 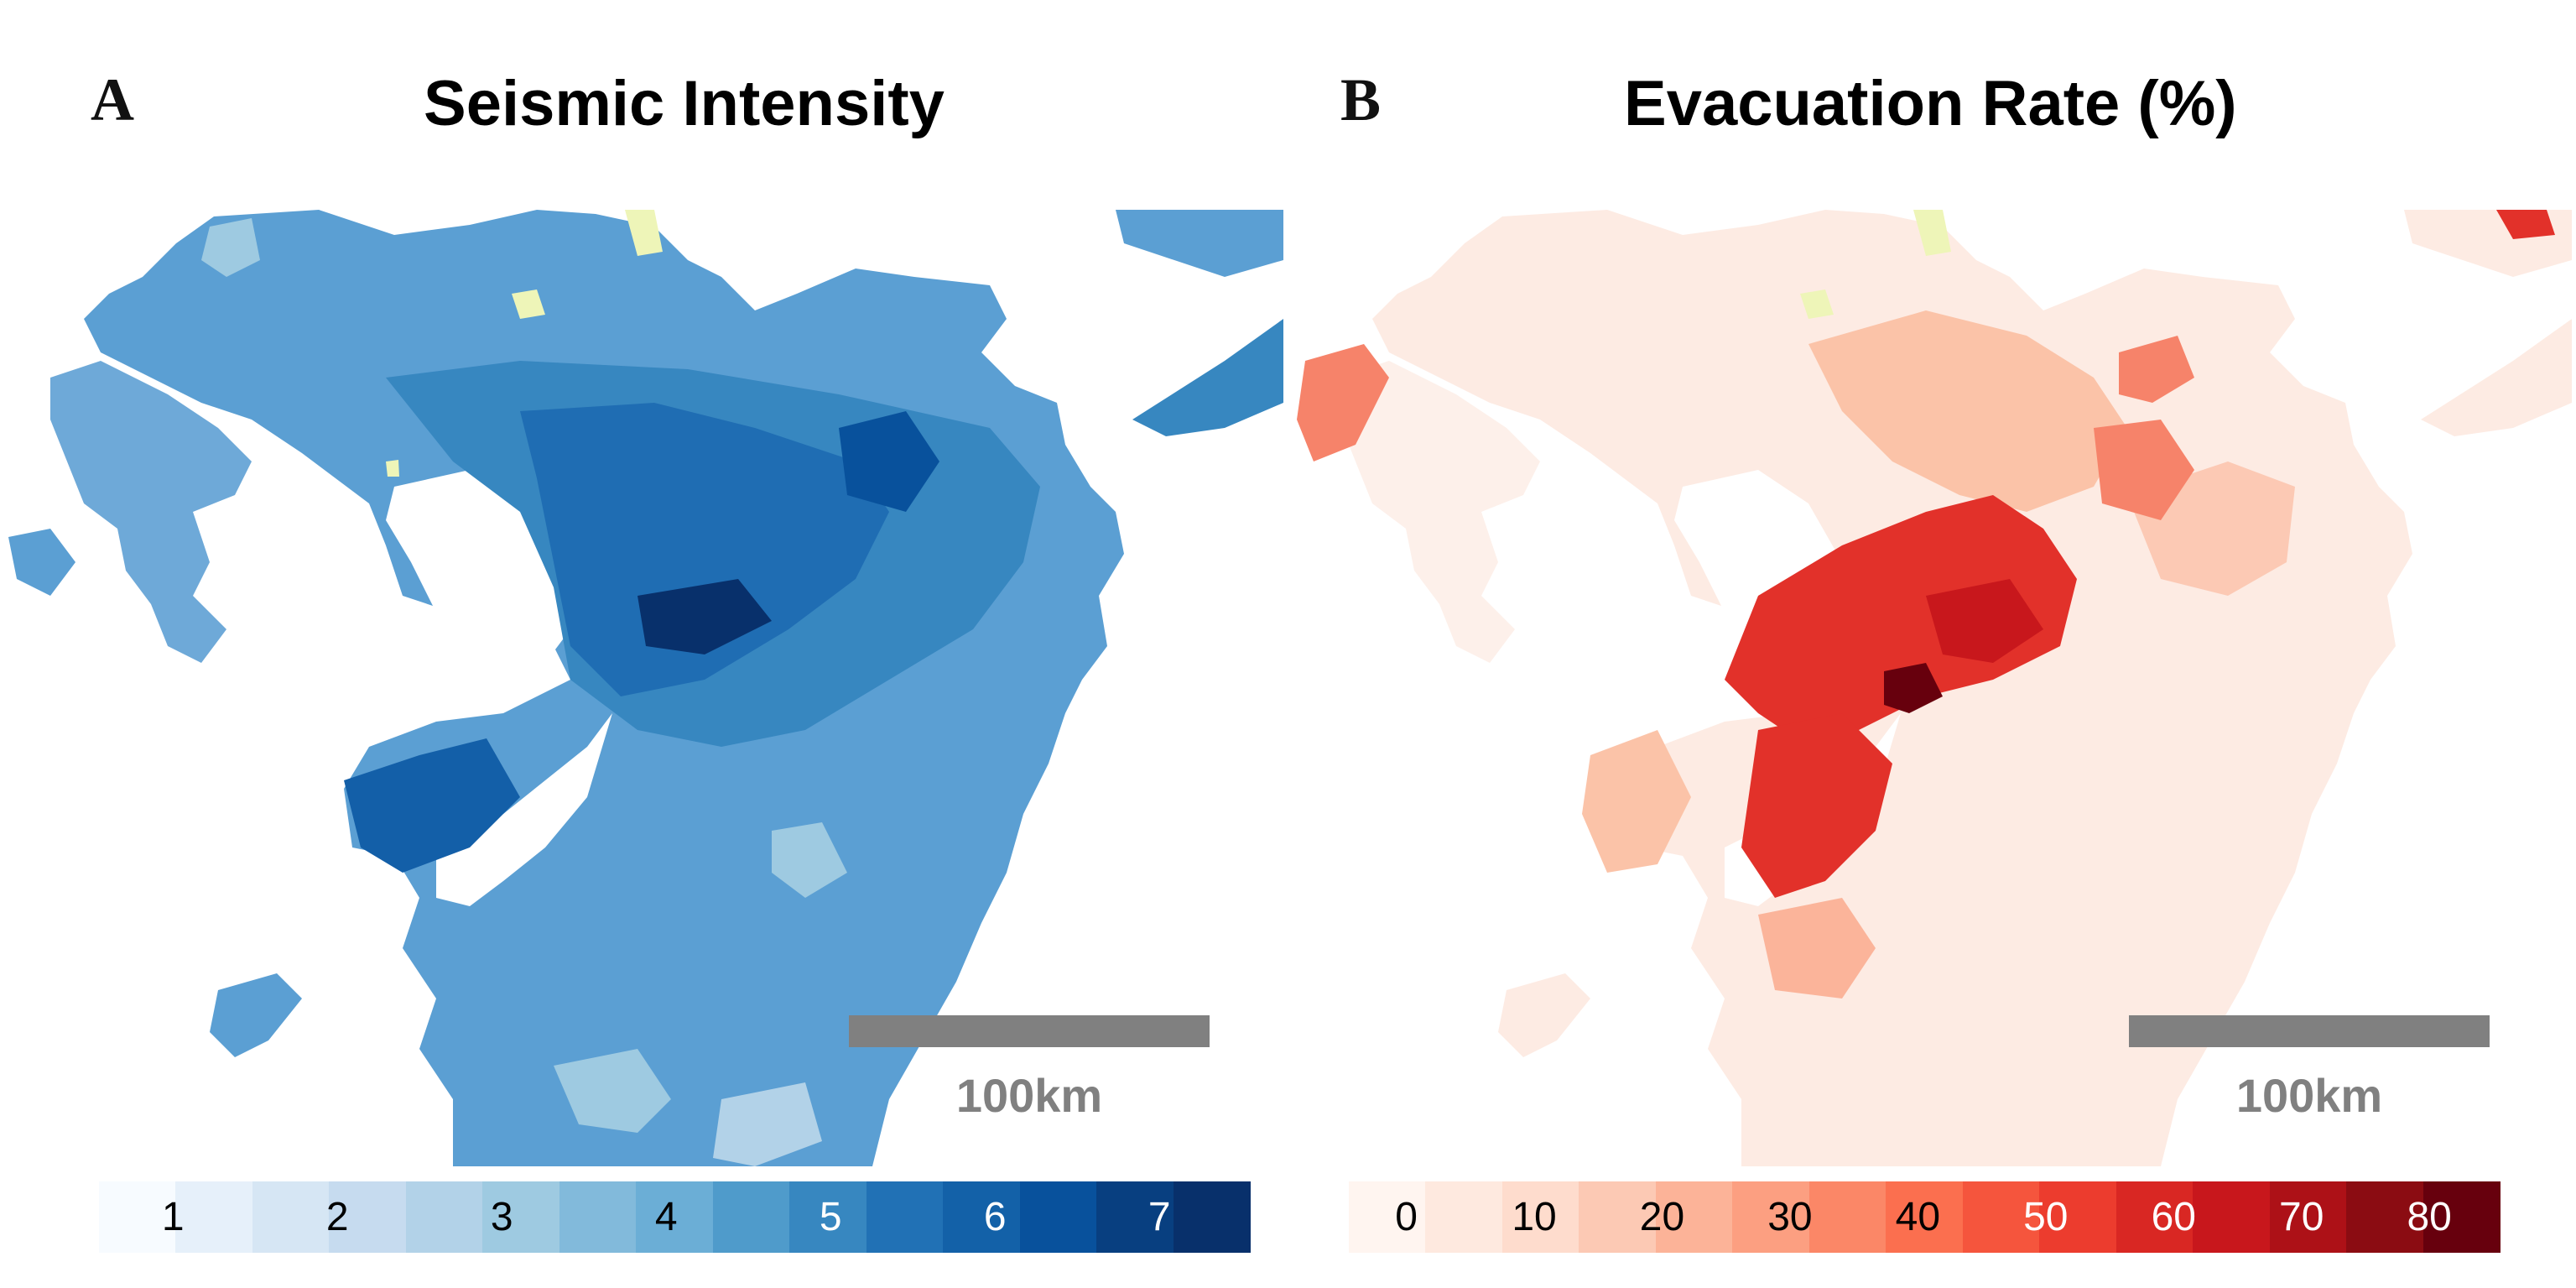 I want to click on ariake-sea, so click(x=478, y=575).